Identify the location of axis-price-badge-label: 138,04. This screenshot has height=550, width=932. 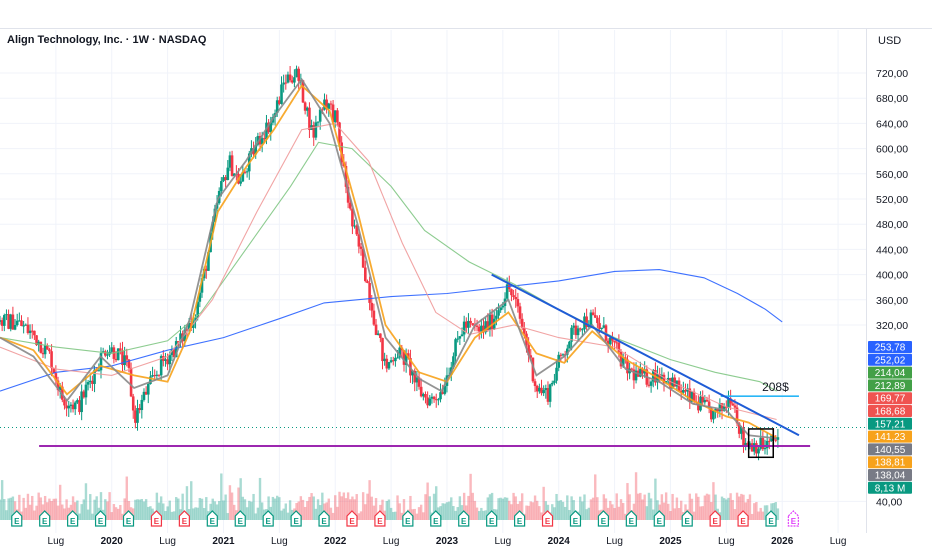
(890, 476).